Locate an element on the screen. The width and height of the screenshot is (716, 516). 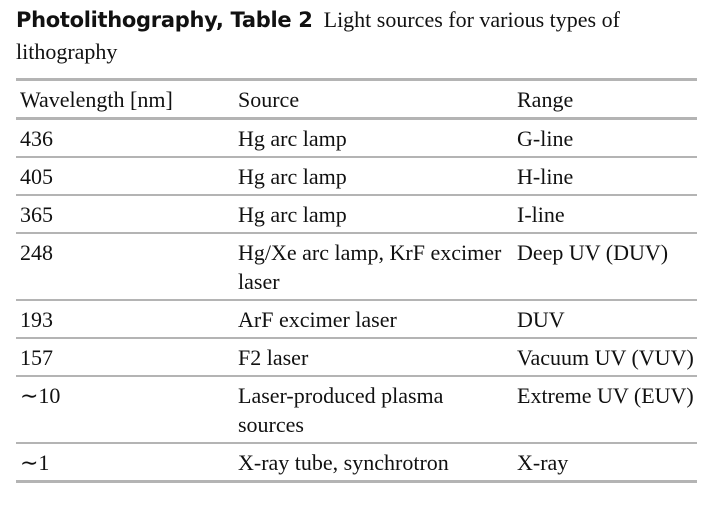
table-row: 193 ArF excimer laser DUV is located at coordinates (356, 319).